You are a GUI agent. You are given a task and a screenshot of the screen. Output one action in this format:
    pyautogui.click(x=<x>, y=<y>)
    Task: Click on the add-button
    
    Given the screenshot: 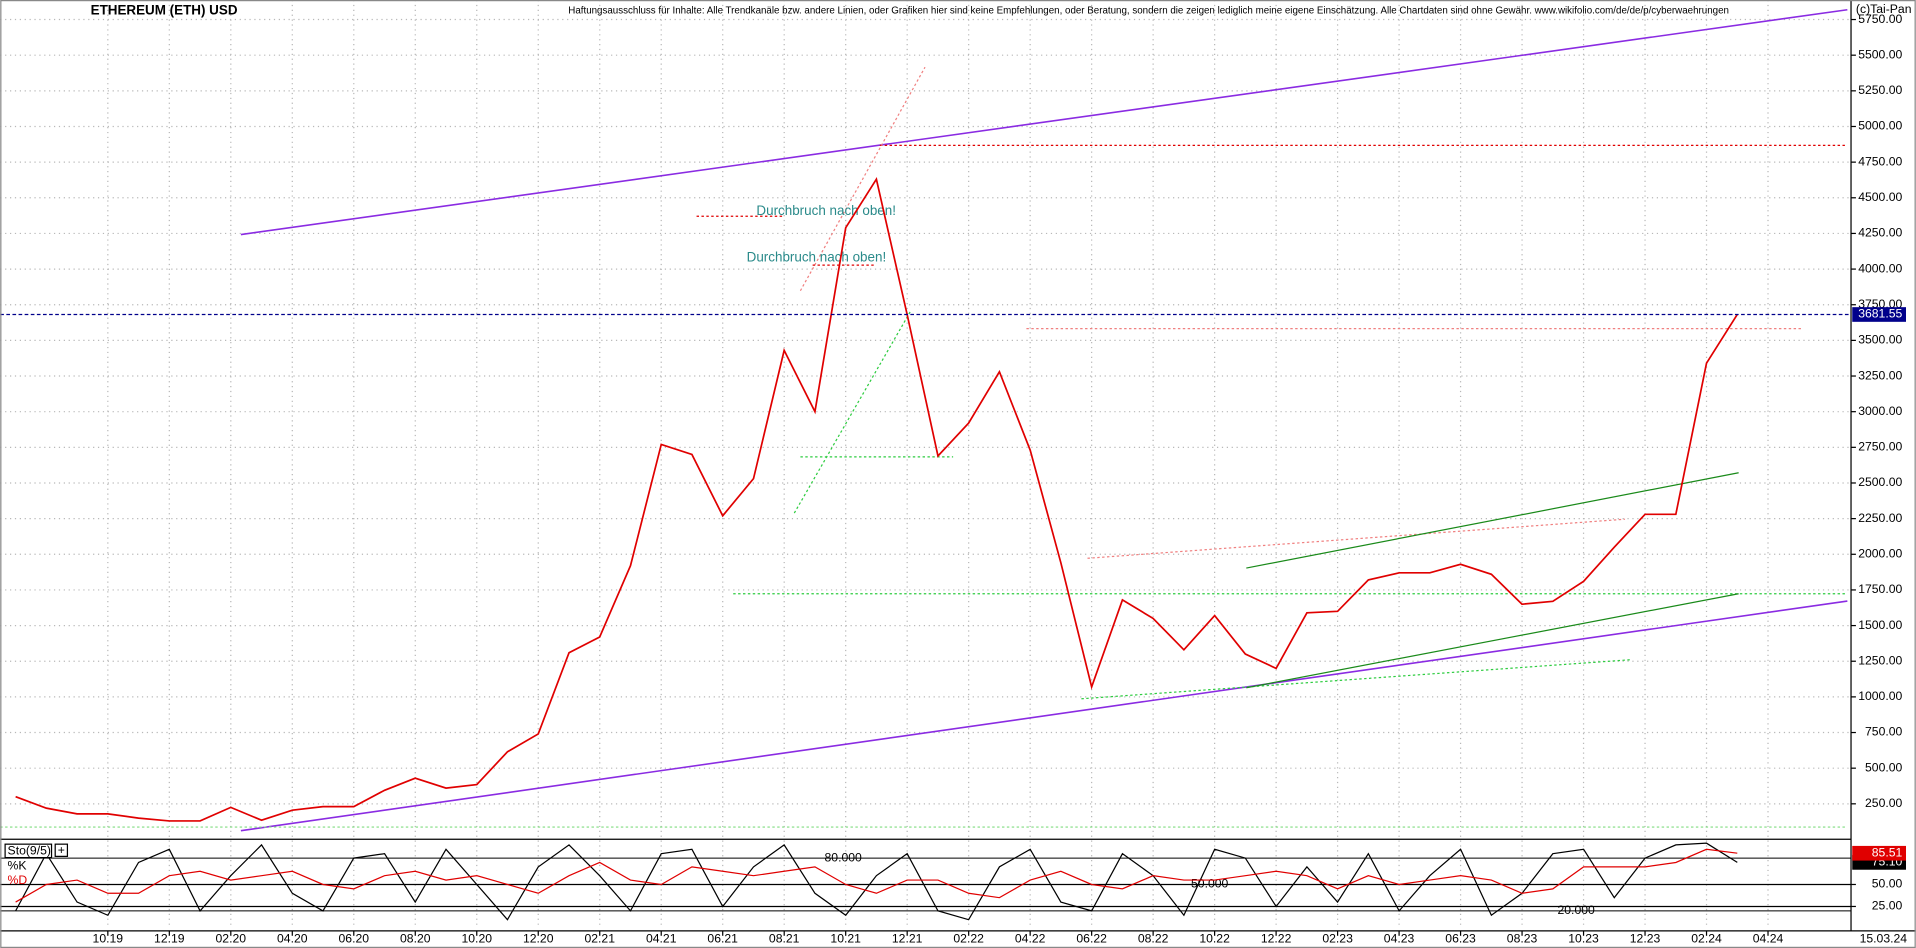 What is the action you would take?
    pyautogui.click(x=61, y=850)
    